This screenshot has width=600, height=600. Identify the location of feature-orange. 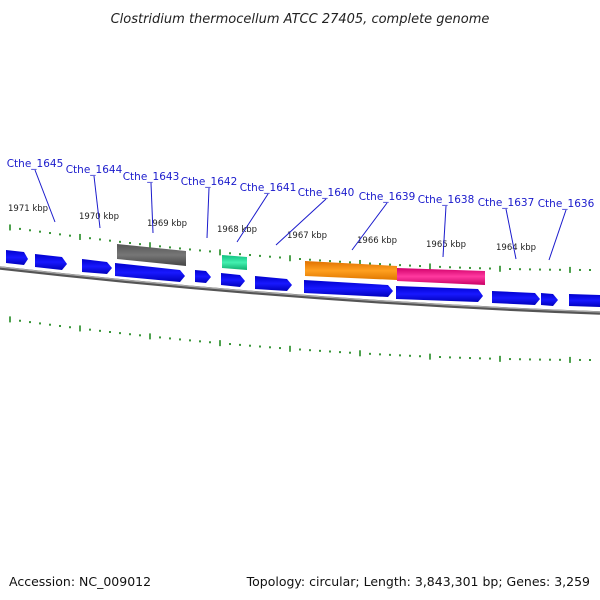
(351, 270).